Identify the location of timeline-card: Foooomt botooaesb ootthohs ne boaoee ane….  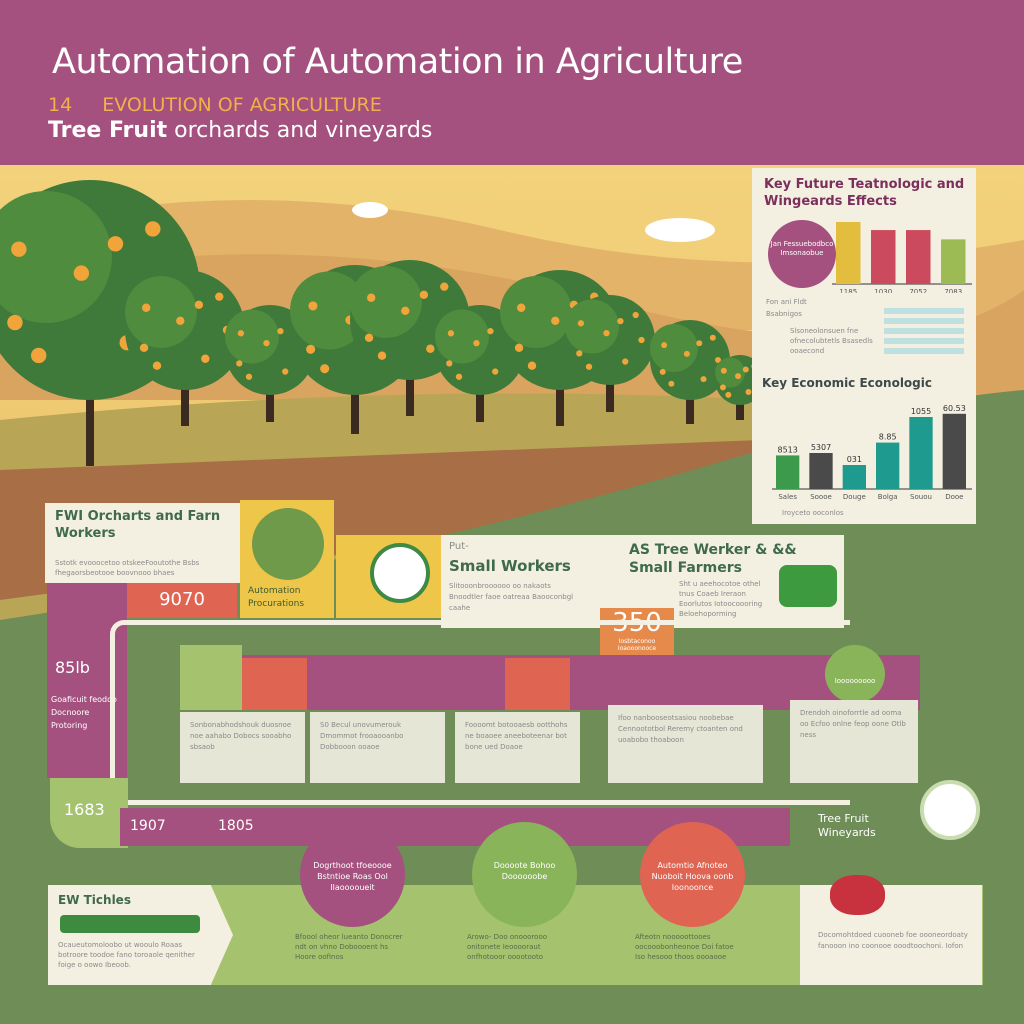
(517, 747).